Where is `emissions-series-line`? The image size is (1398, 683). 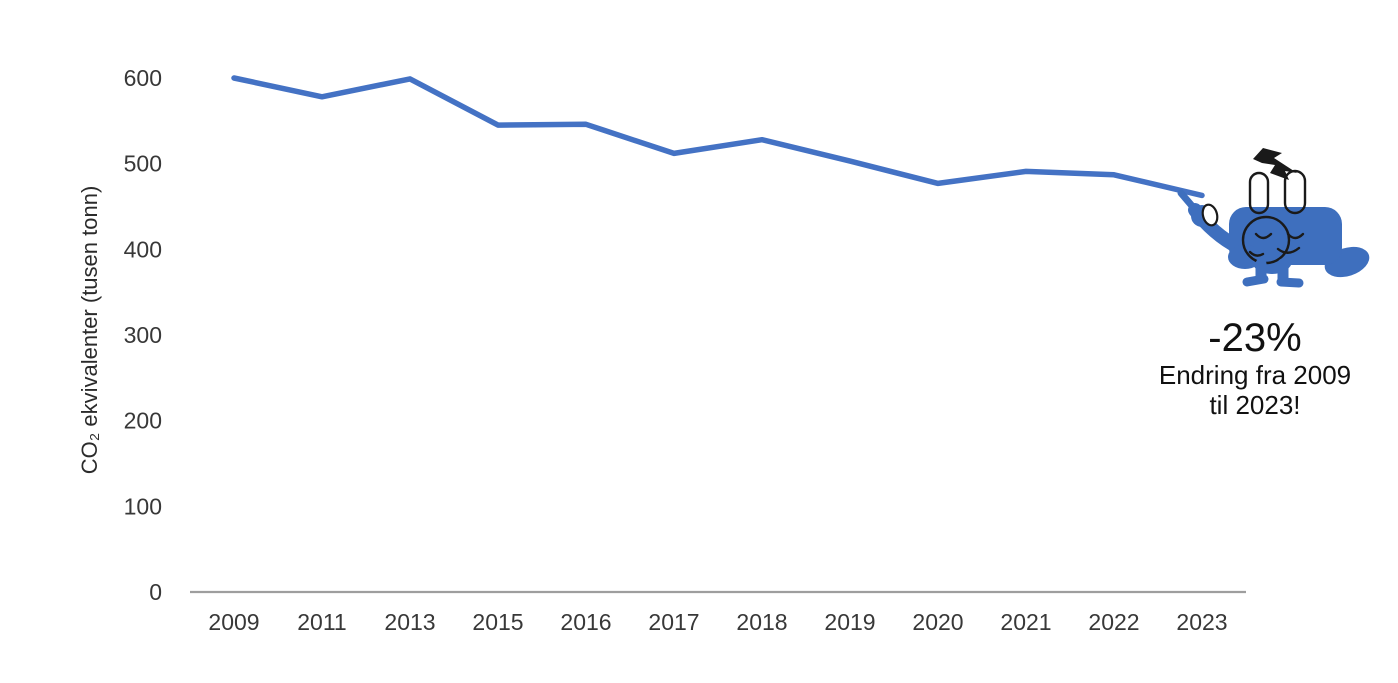 emissions-series-line is located at coordinates (718, 137).